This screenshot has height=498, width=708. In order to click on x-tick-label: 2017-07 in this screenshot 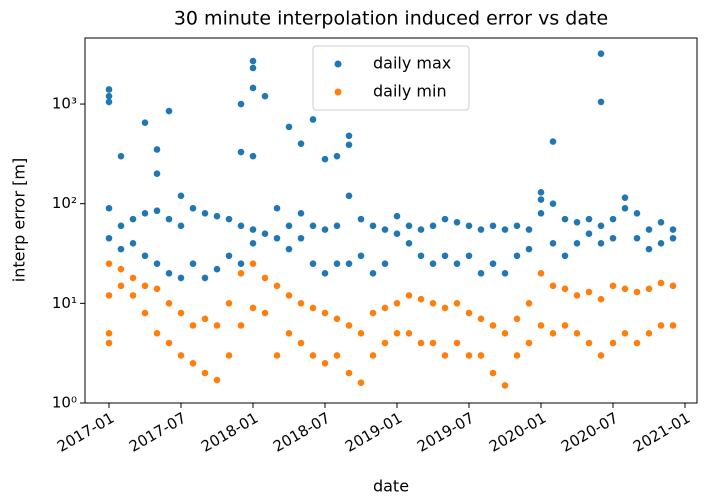, I will do `click(157, 432)`.